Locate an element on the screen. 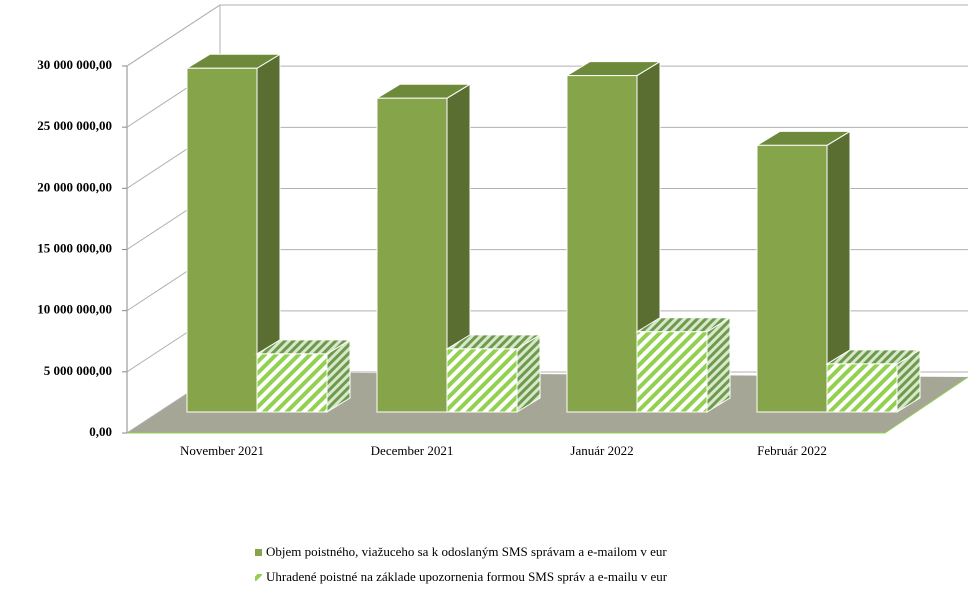  x-tick-label: November 2021 is located at coordinates (222, 450).